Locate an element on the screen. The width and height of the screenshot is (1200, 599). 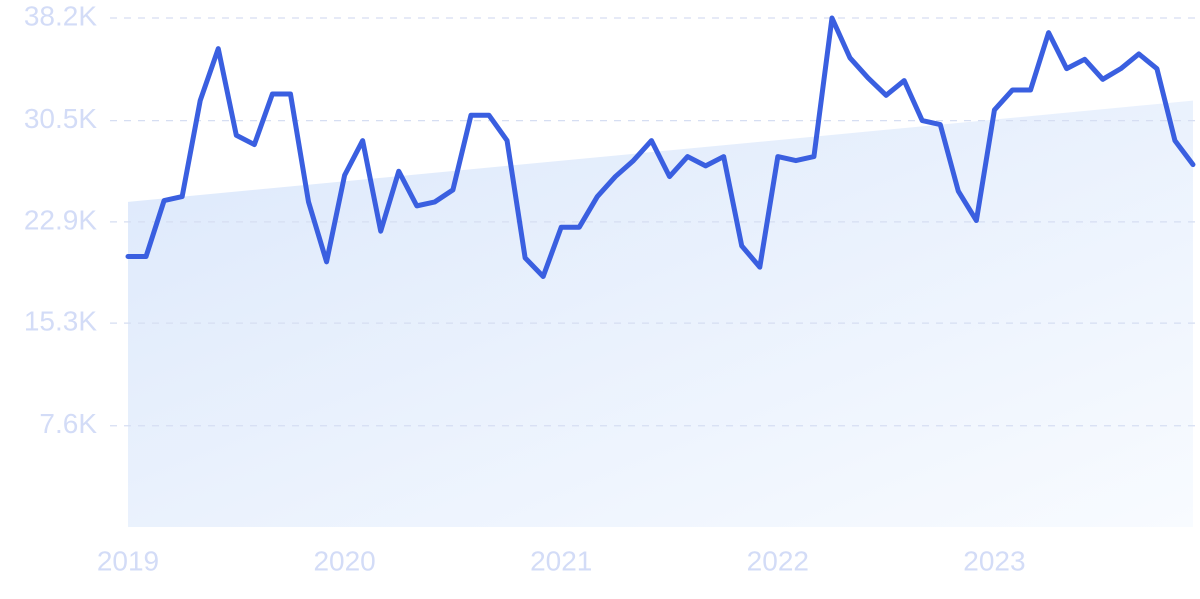
y-tick-label: 38.2K is located at coordinates (60, 15).